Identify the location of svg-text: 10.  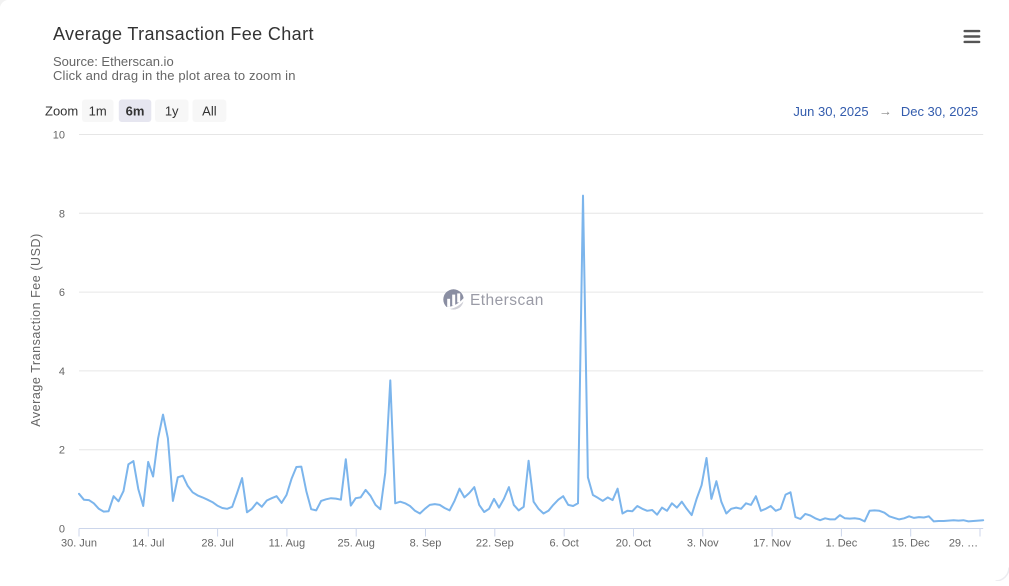
(59, 136).